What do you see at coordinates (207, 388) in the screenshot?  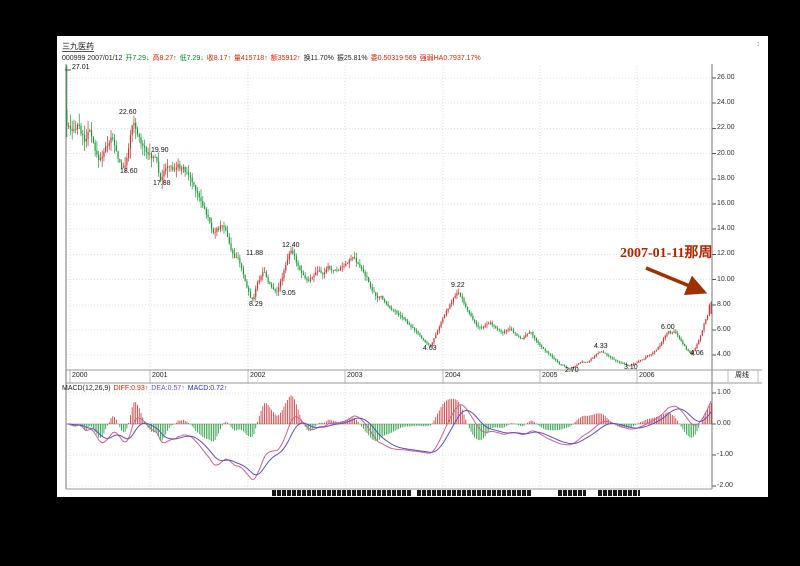 I see `macd-param-segment: MACD:0.72↑` at bounding box center [207, 388].